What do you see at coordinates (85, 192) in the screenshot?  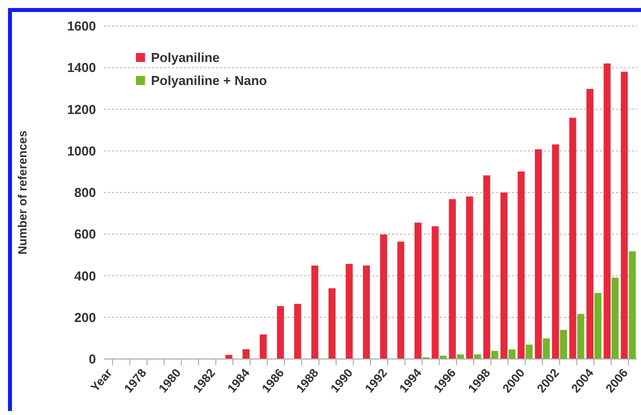 I see `y-tick-label: 800` at bounding box center [85, 192].